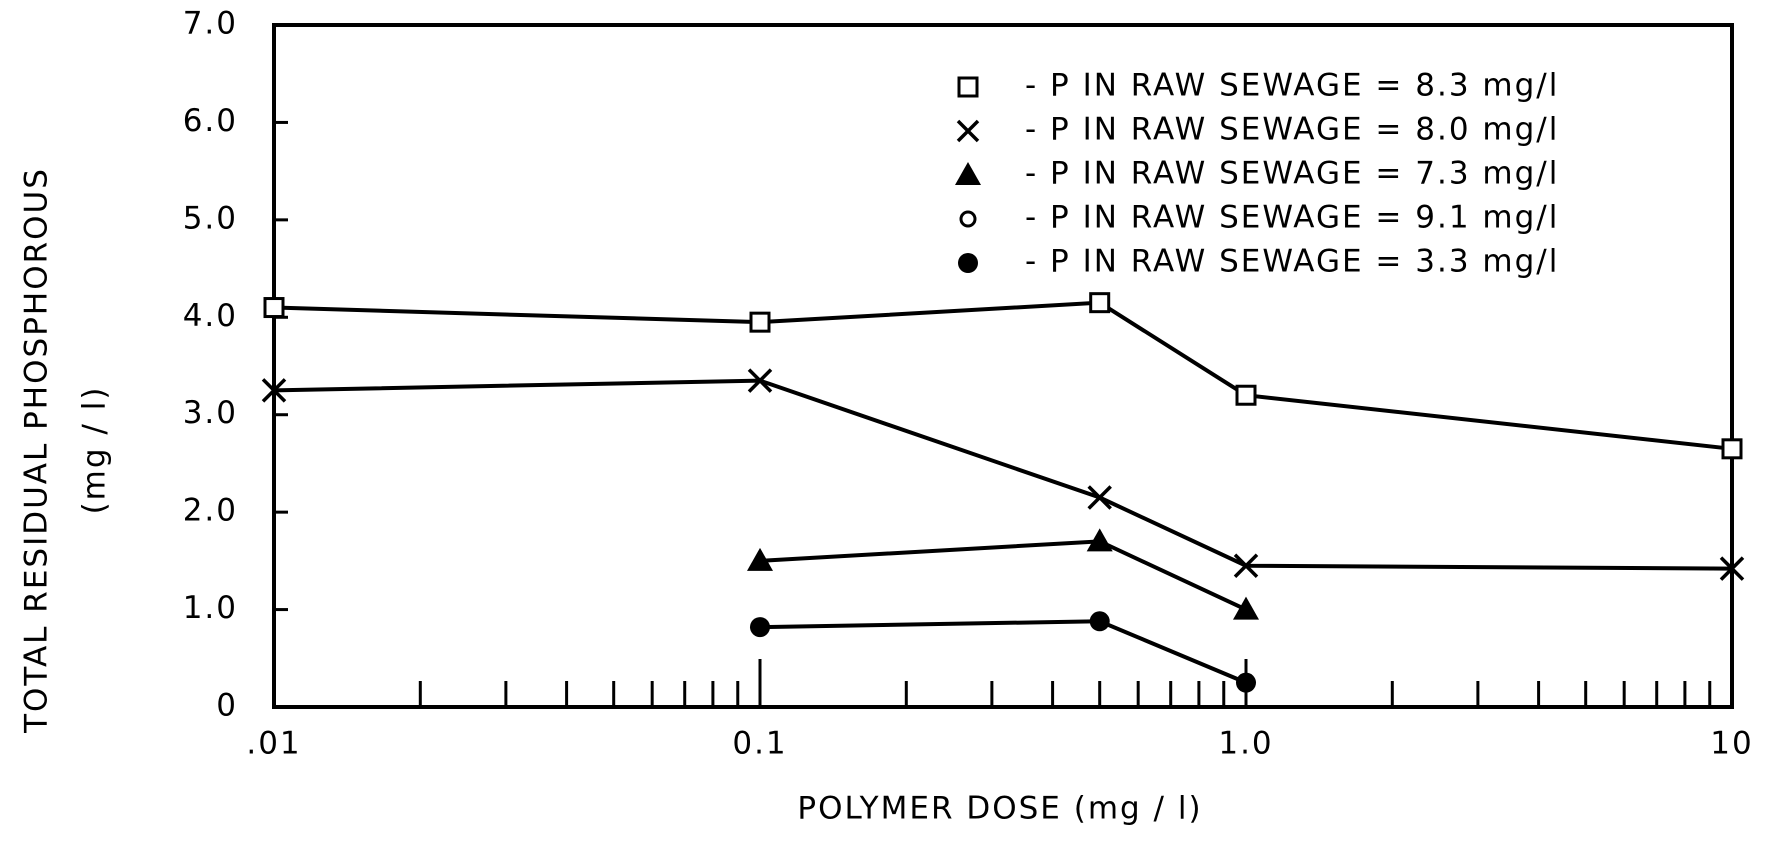 This screenshot has width=1767, height=843. Describe the element at coordinates (1731, 744) in the screenshot. I see `x-tick-label: 10` at that location.